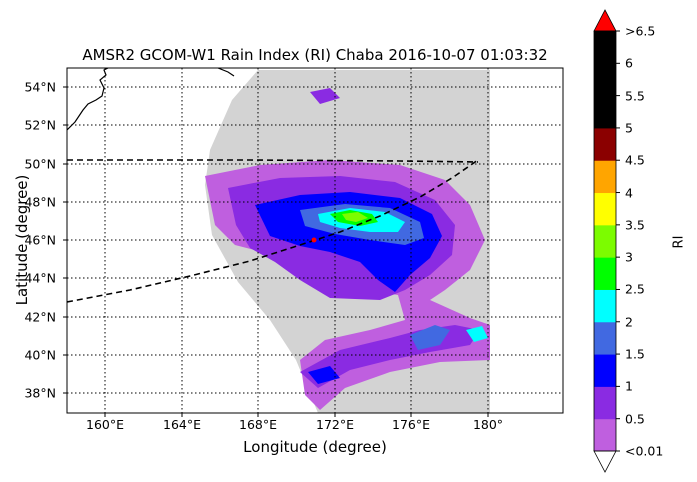  I want to click on rain-spot-north, so click(325, 96).